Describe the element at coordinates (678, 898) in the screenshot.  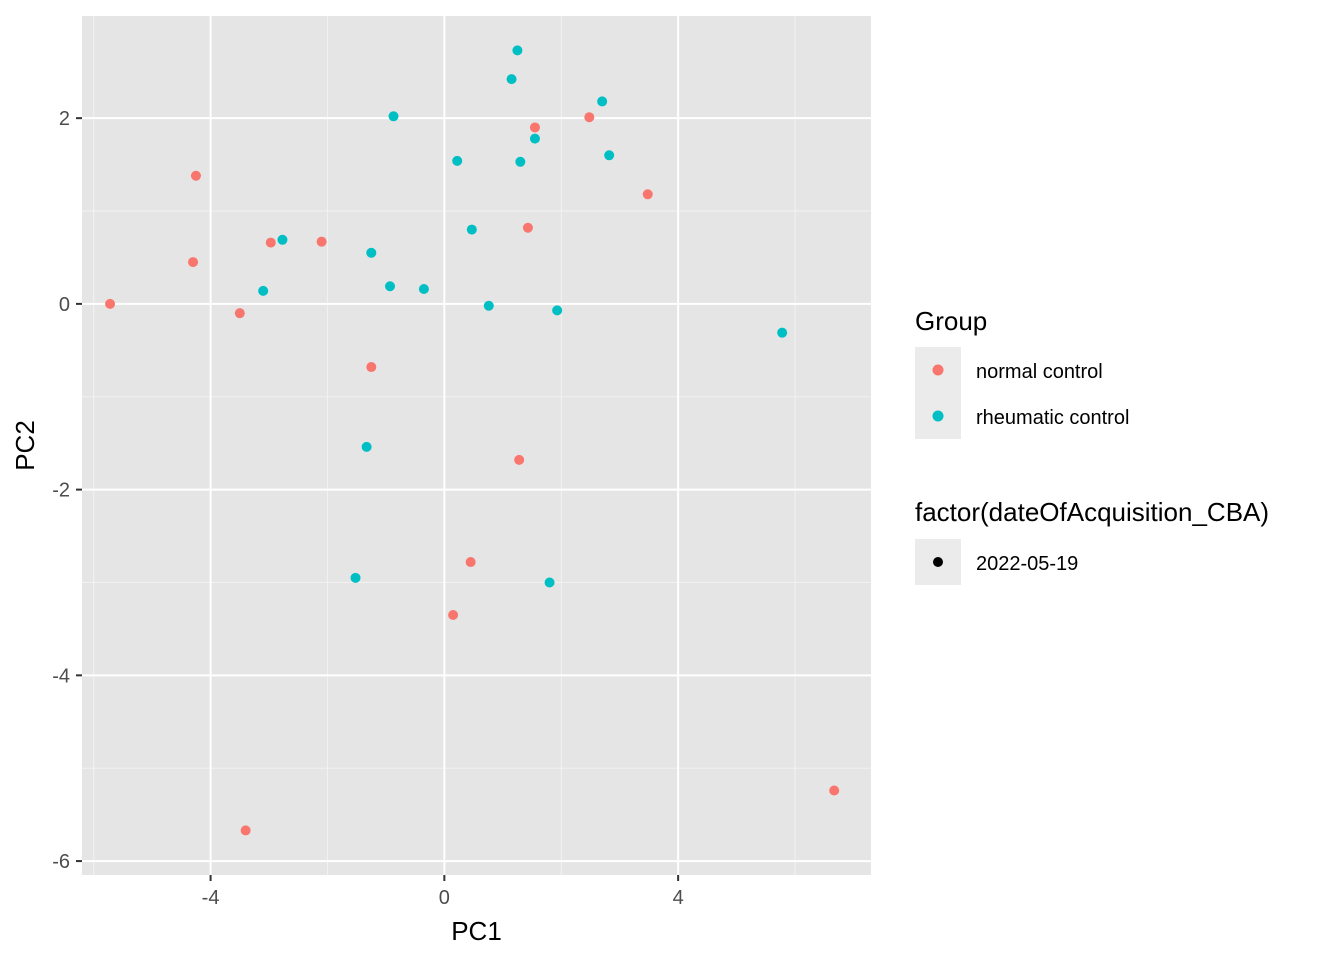
I see `x-tick-label: 4` at that location.